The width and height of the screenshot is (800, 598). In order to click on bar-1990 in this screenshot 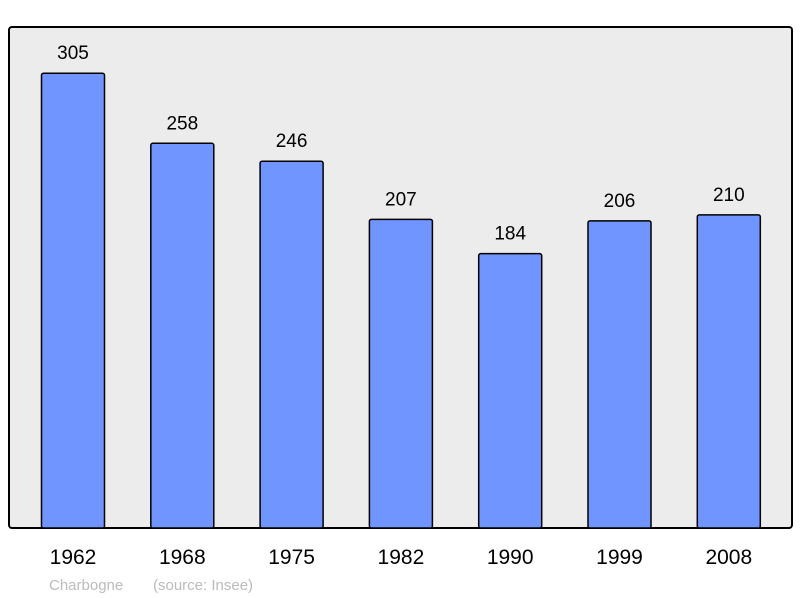, I will do `click(510, 390)`.